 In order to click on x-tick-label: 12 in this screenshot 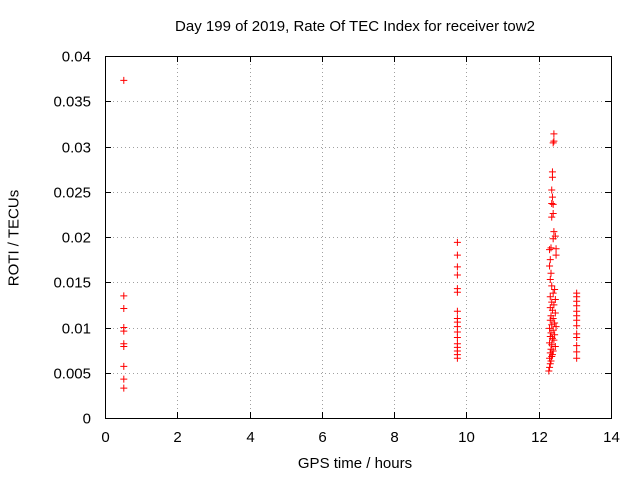, I will do `click(539, 437)`.